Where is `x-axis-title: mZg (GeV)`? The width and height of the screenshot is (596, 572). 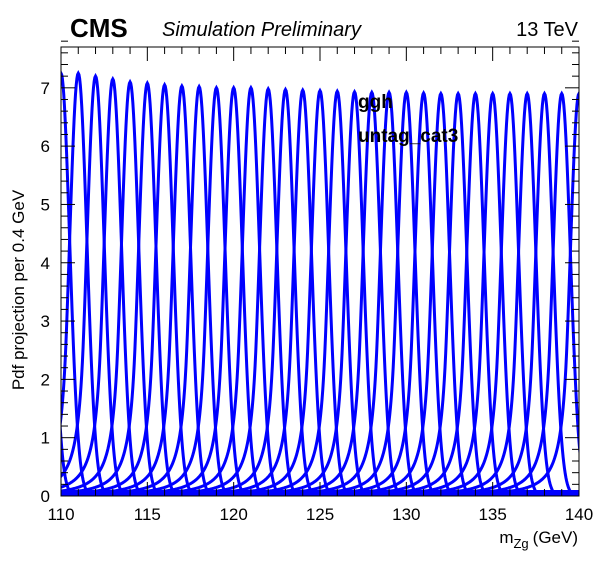 x-axis-title: mZg (GeV) is located at coordinates (538, 539).